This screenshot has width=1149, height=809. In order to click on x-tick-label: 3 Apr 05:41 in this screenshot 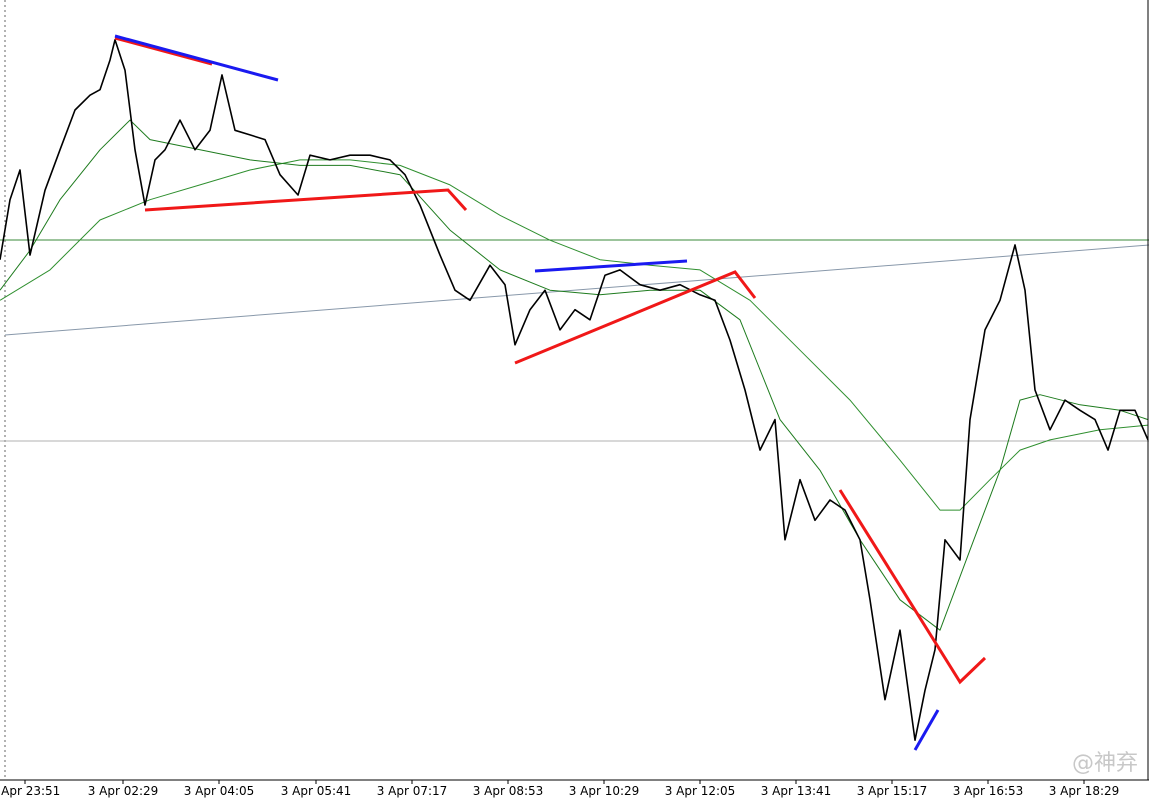, I will do `click(316, 791)`.